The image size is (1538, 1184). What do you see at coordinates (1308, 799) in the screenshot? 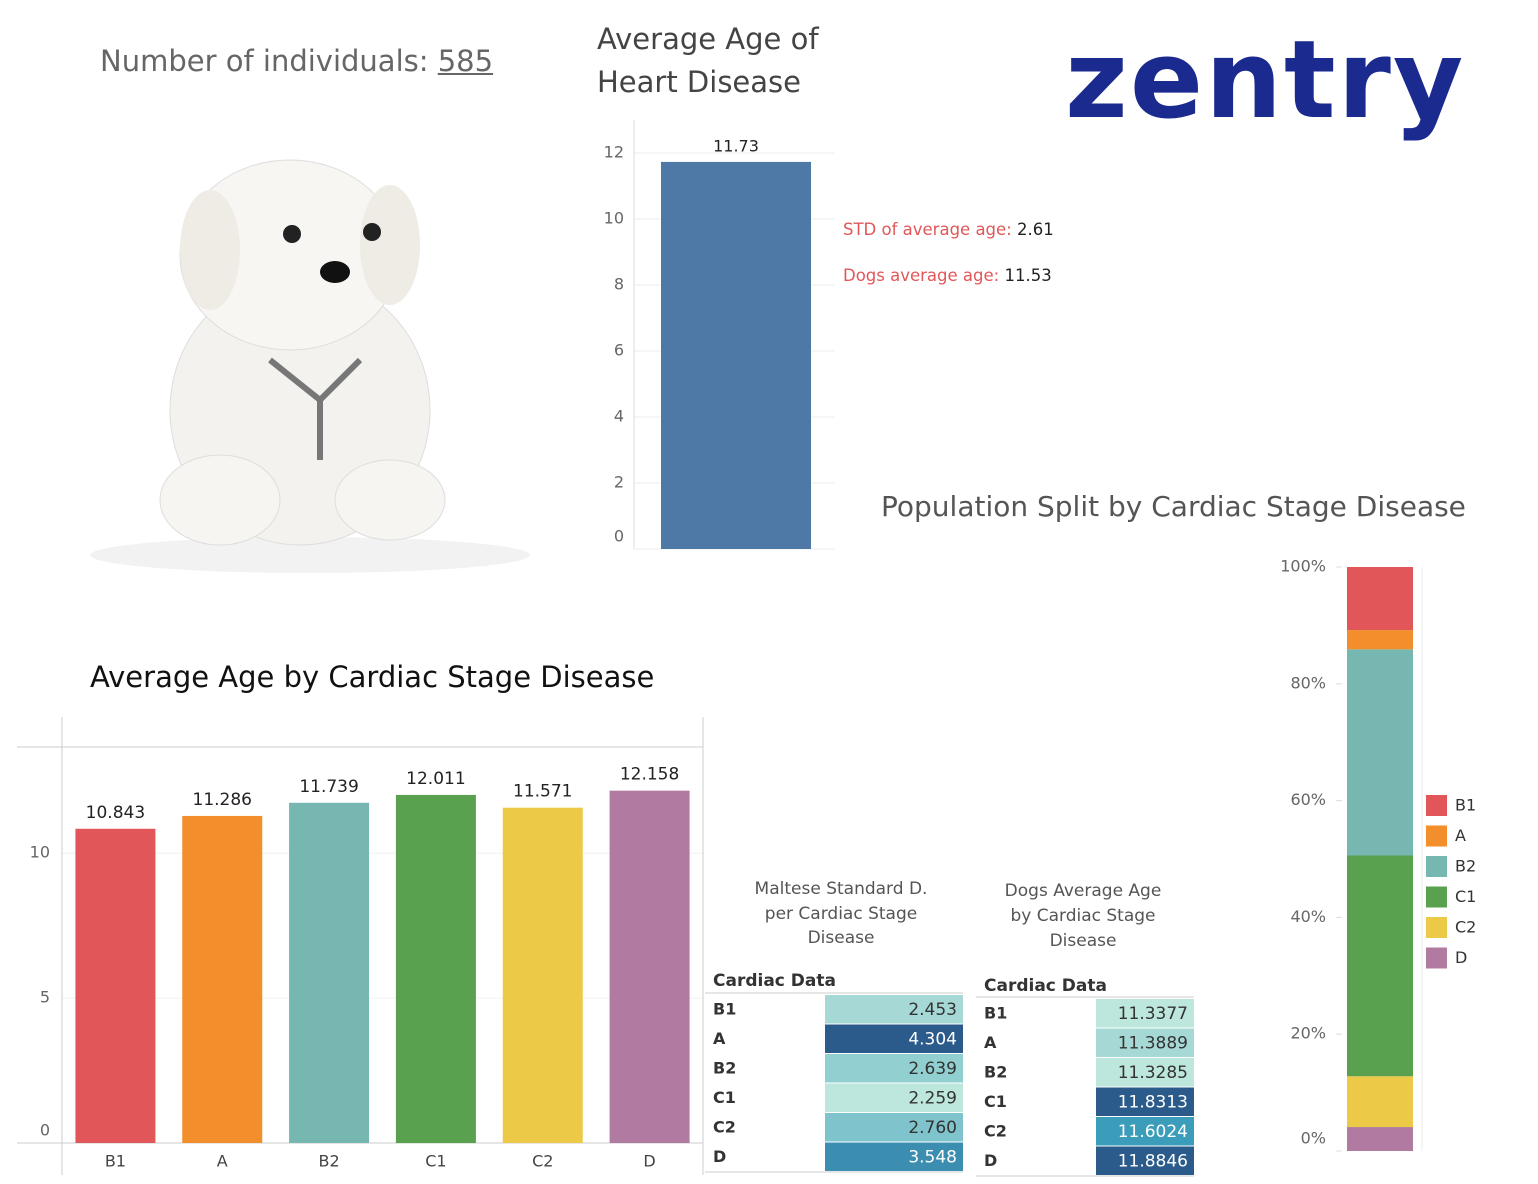
I see `y-tick-label: 60%` at bounding box center [1308, 799].